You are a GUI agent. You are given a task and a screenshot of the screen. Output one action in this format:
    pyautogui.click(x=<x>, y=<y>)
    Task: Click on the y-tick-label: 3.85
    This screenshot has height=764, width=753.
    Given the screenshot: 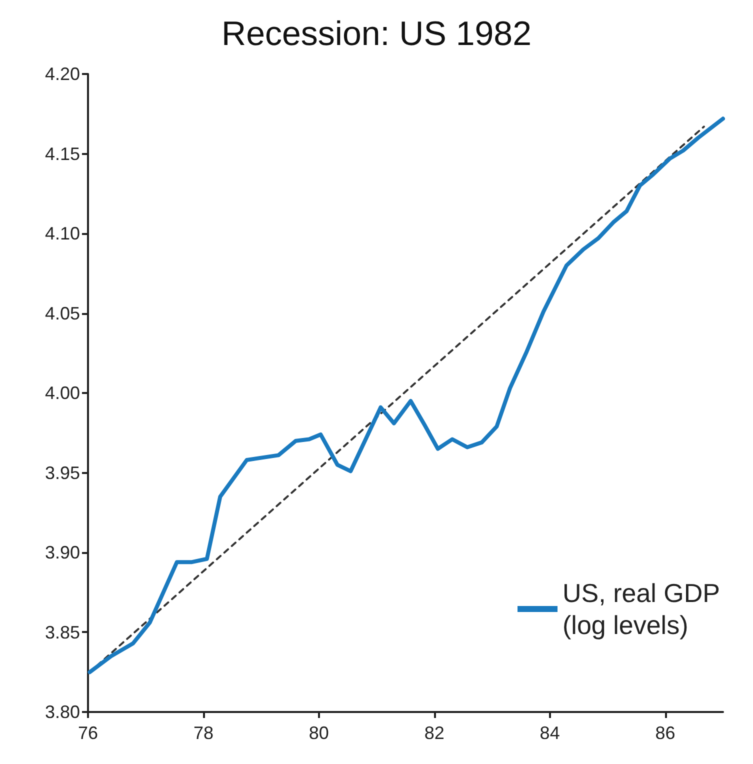 What is the action you would take?
    pyautogui.click(x=62, y=632)
    